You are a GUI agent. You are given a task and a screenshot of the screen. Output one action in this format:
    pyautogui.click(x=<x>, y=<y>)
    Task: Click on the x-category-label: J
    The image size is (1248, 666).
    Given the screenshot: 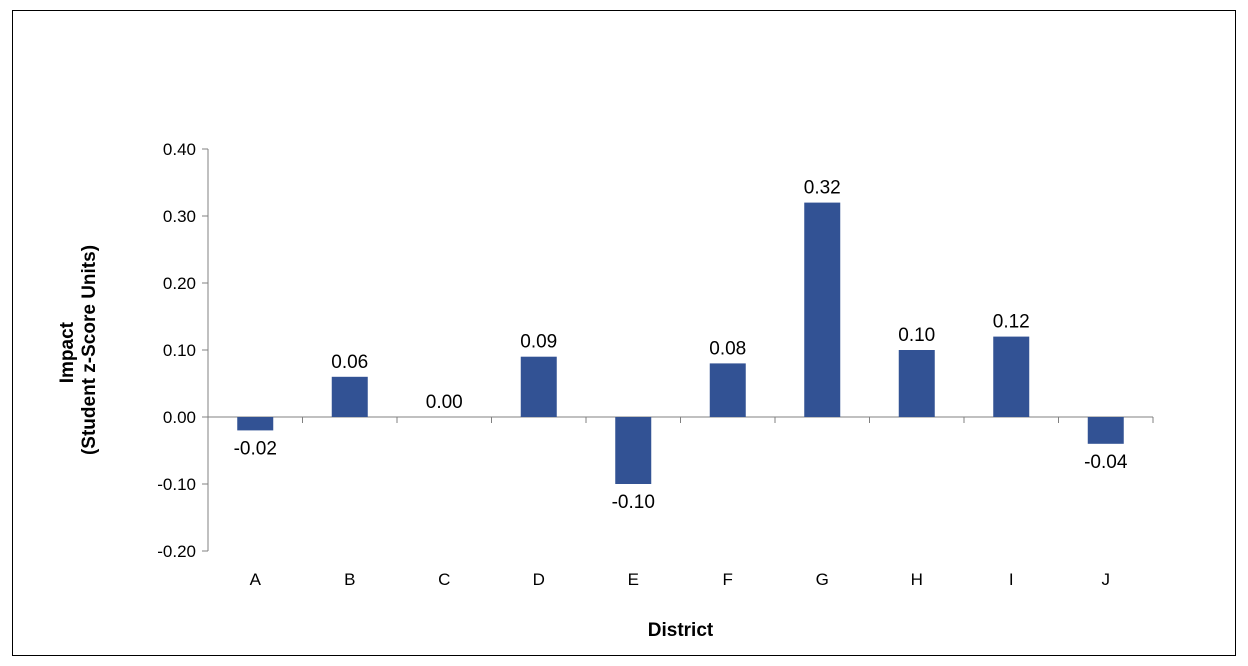 What is the action you would take?
    pyautogui.click(x=1106, y=579)
    